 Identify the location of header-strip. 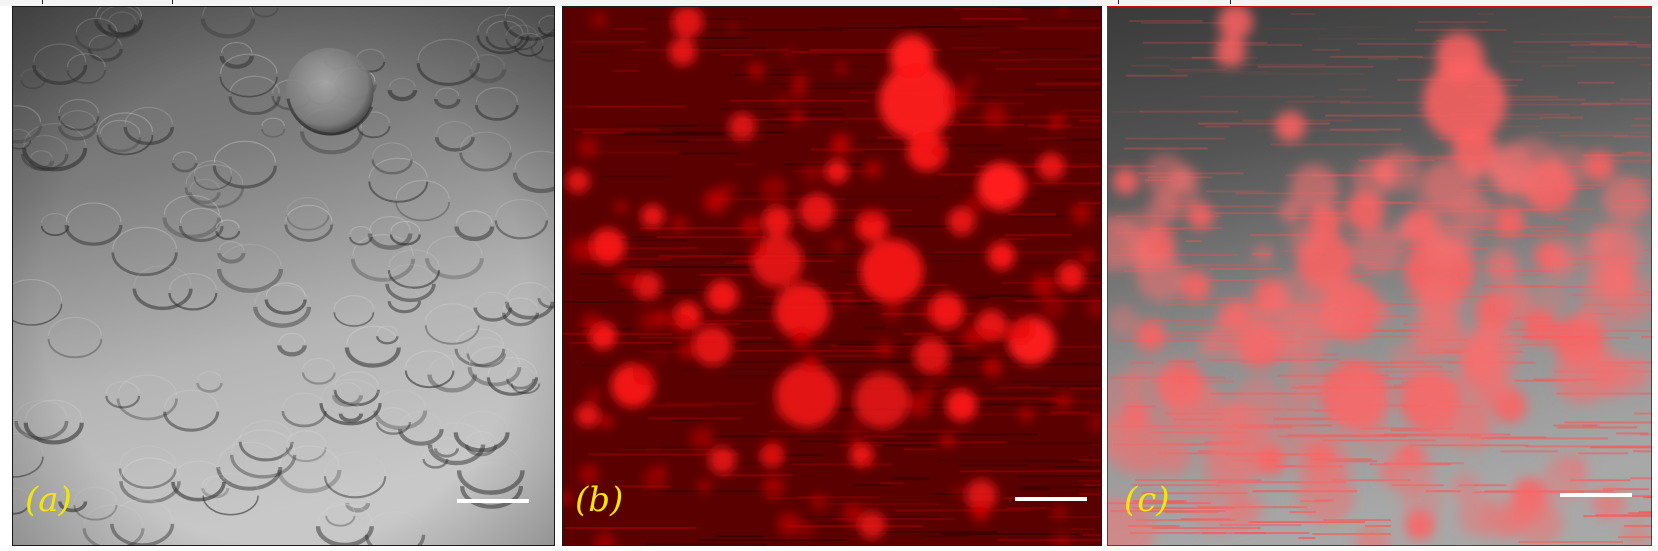
(829, 3).